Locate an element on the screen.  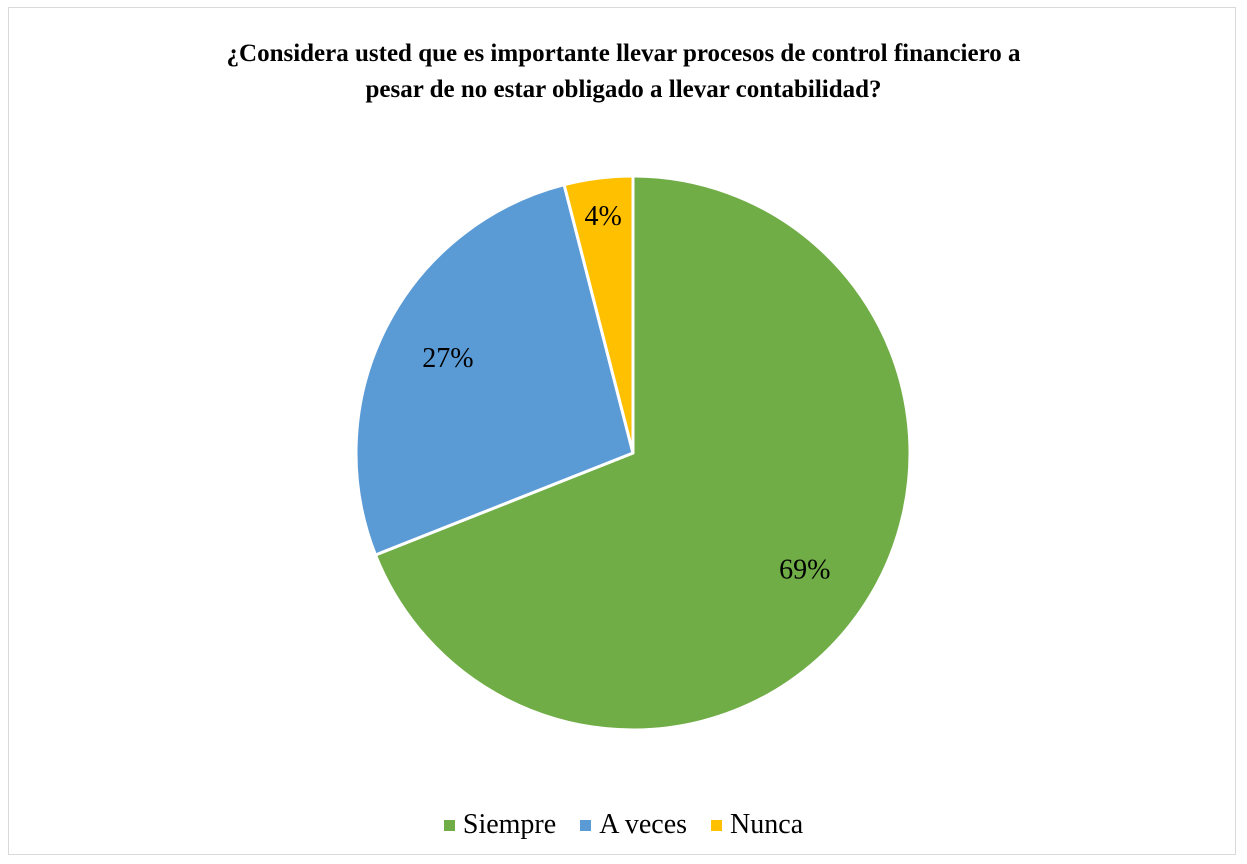
data-label-a-veces: 27% is located at coordinates (447, 358).